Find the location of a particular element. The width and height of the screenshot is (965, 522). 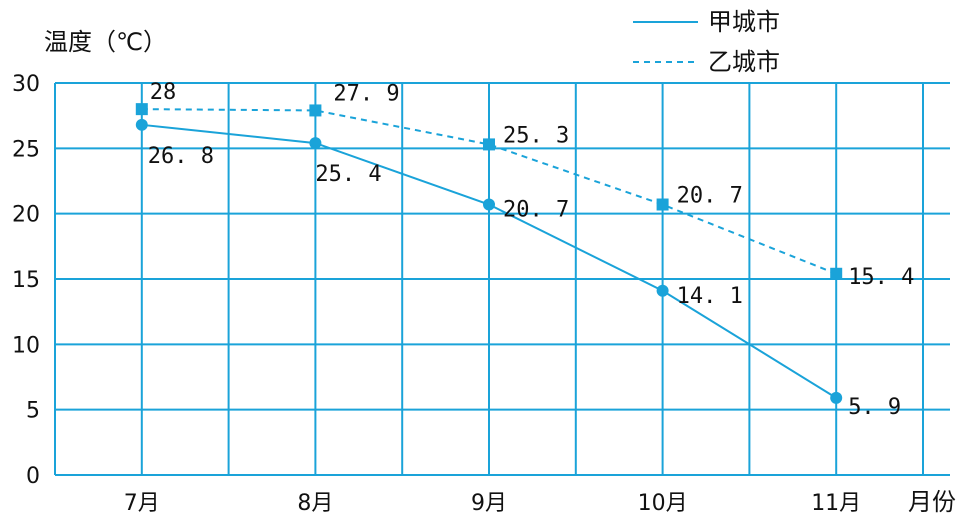

y-axis-ticks: 0 5 10 15 20 25 30 is located at coordinates (26, 280).